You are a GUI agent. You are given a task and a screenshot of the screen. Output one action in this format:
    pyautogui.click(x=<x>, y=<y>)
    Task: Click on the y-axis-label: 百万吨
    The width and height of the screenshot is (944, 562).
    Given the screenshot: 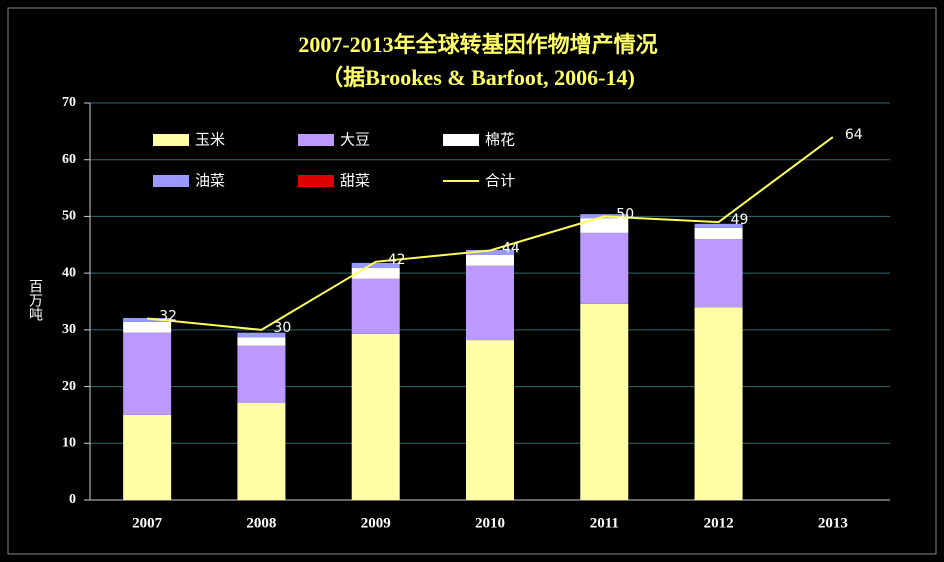 What is the action you would take?
    pyautogui.click(x=35, y=300)
    